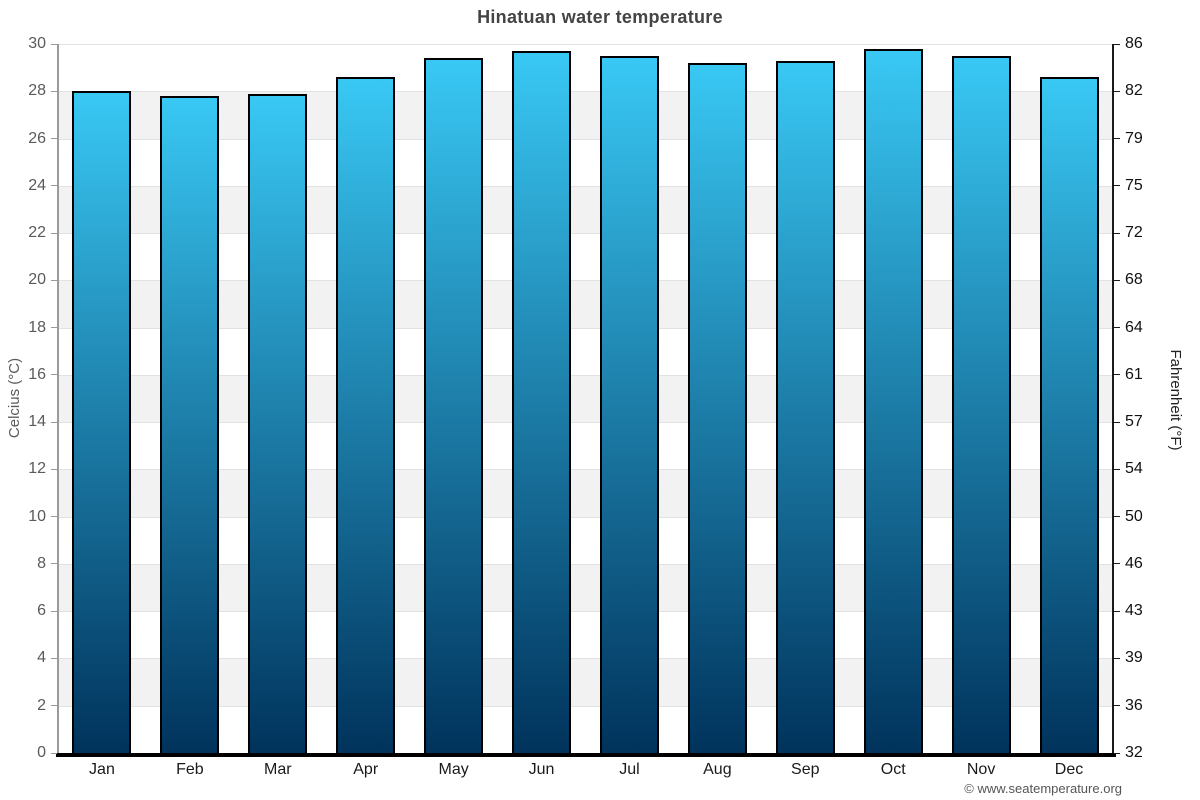 The width and height of the screenshot is (1200, 800). What do you see at coordinates (37, 43) in the screenshot?
I see `y-tick-label-celsius: 30` at bounding box center [37, 43].